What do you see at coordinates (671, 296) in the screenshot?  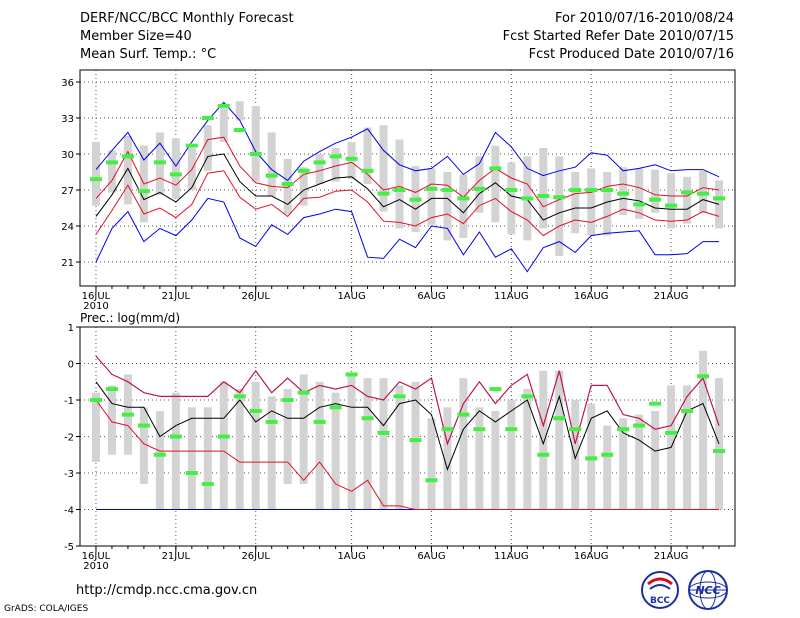 I see `temp-xtick-label: 21AUG` at bounding box center [671, 296].